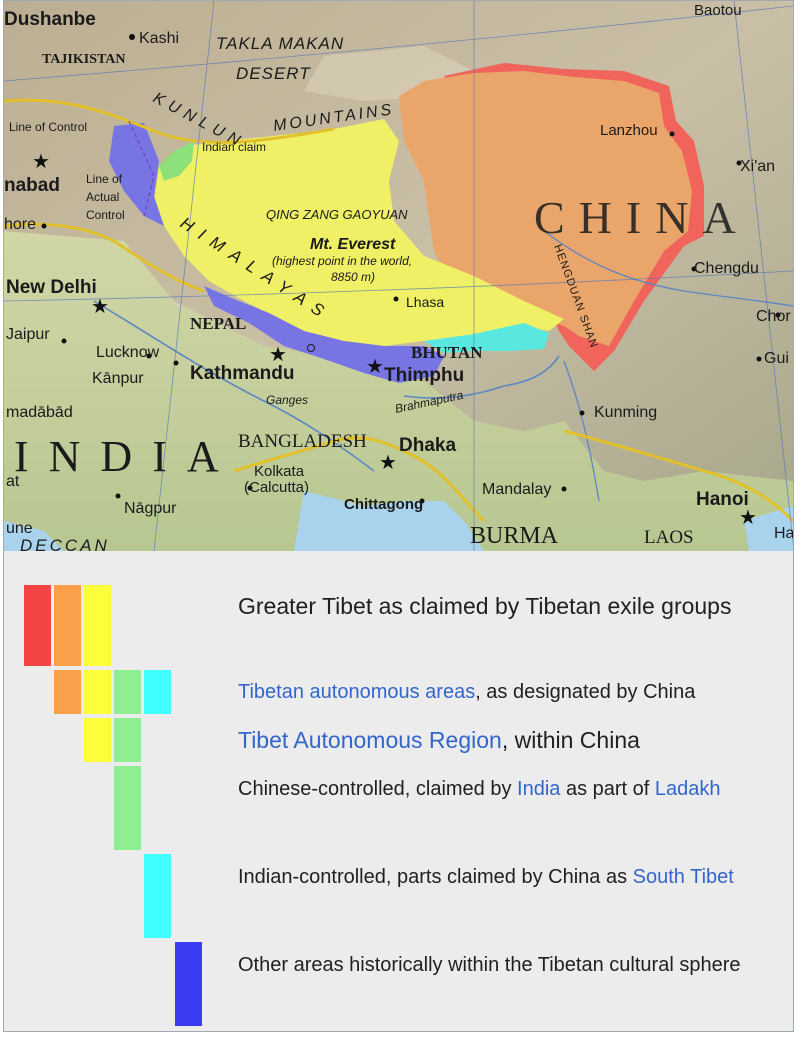 This screenshot has height=1040, width=799. What do you see at coordinates (447, 352) in the screenshot?
I see `label-bhutan: BHUTAN` at bounding box center [447, 352].